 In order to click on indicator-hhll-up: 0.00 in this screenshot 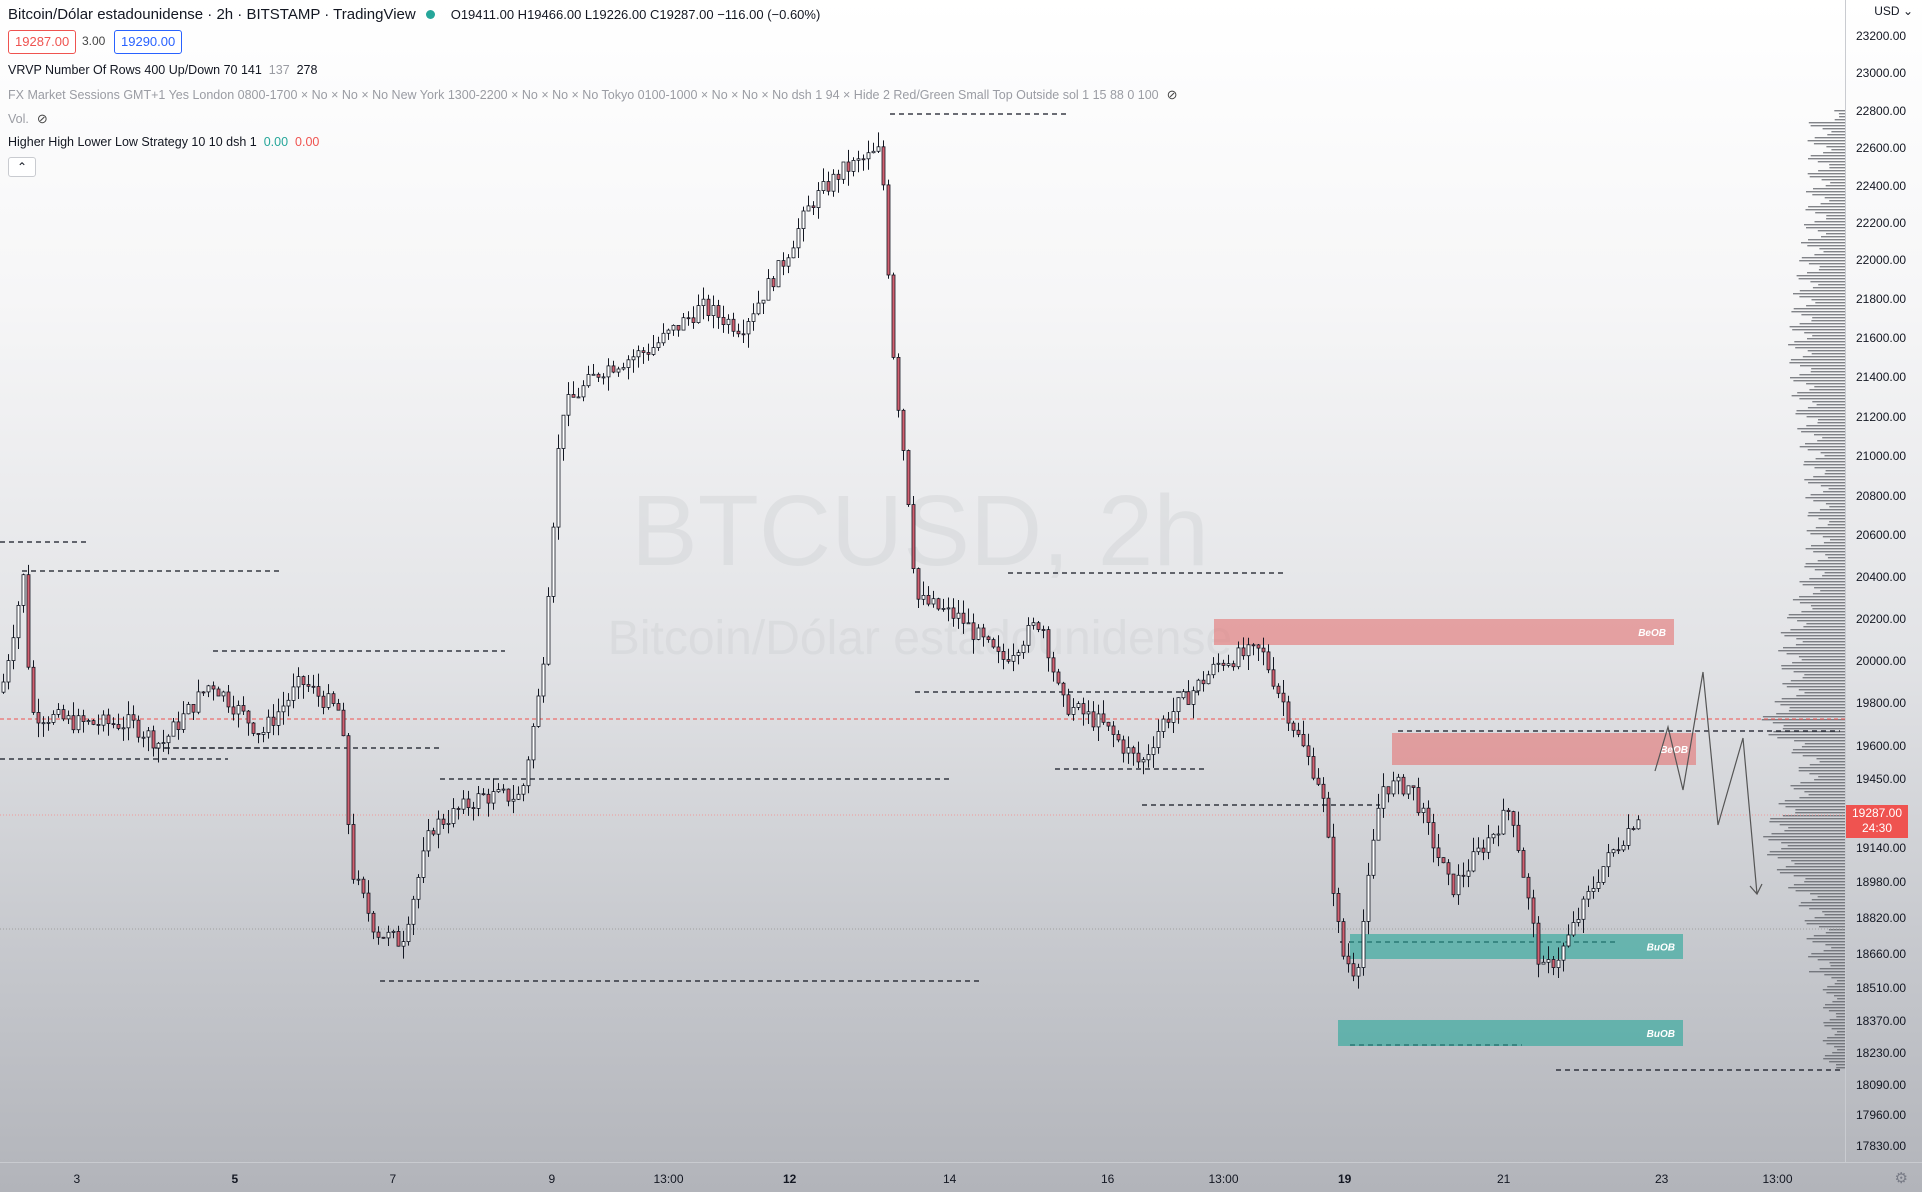, I will do `click(276, 142)`.